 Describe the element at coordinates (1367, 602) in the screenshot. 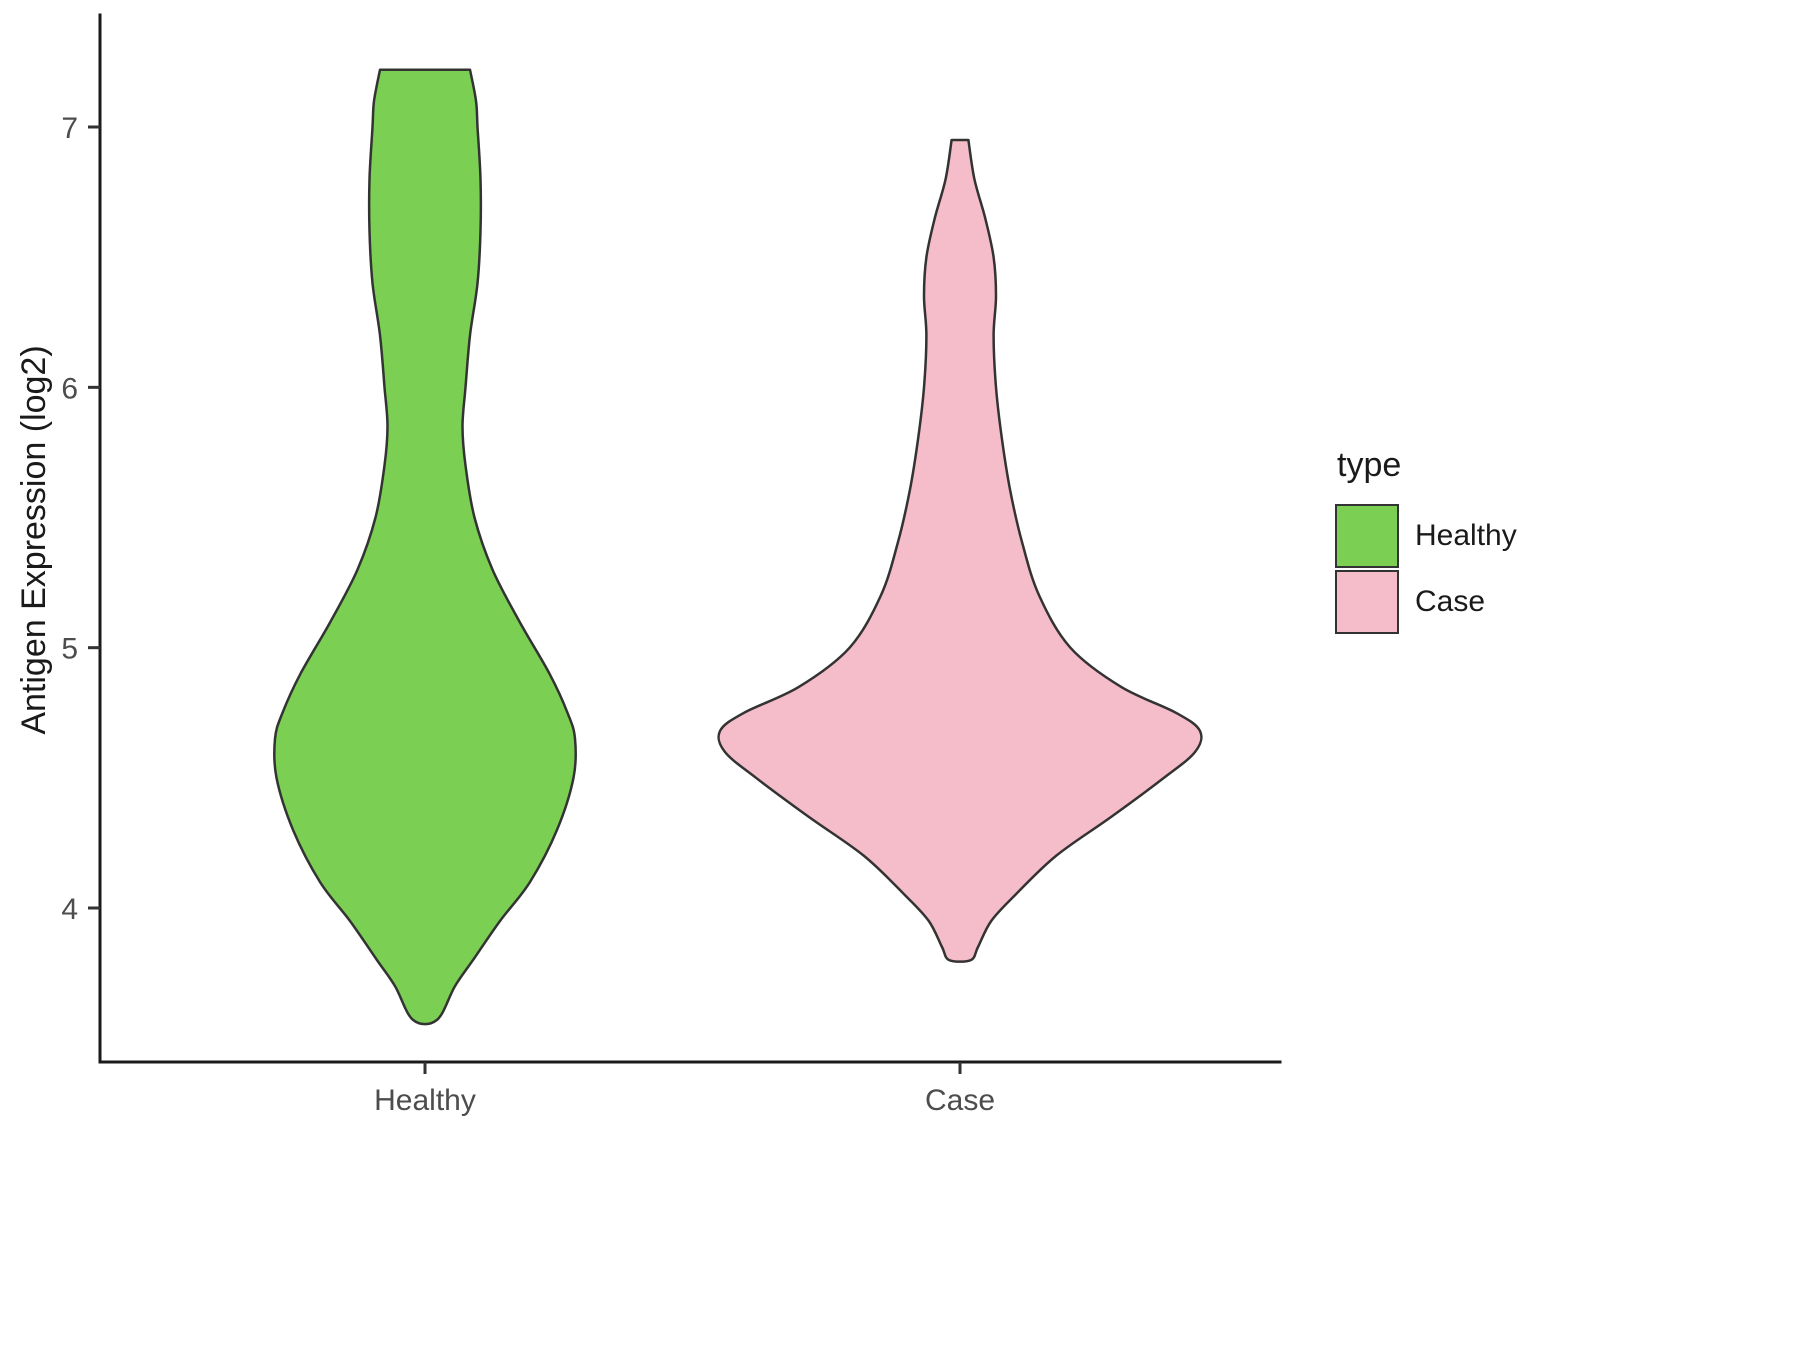

I see `legend-swatch-case` at that location.